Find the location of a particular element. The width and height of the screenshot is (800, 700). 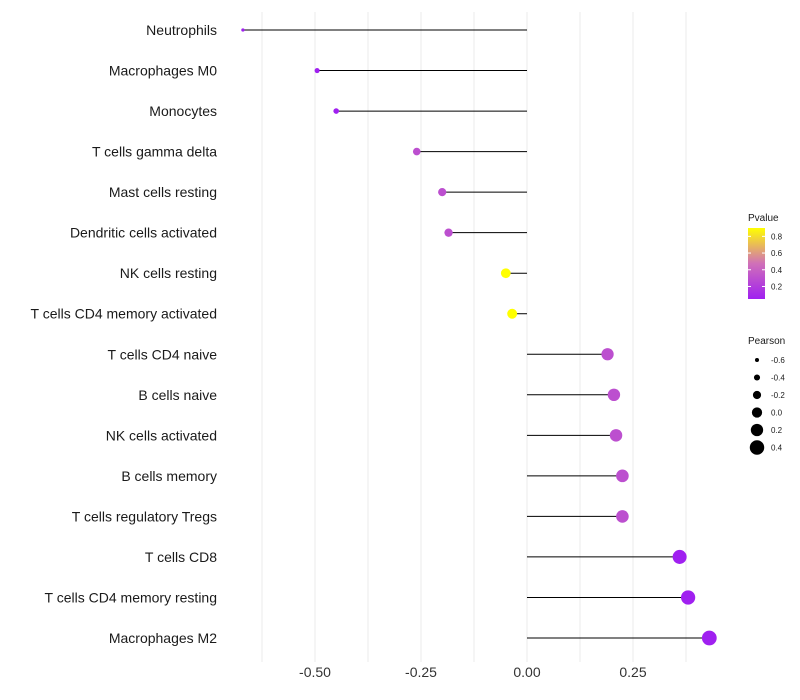

y-tick-label: NK cells resting is located at coordinates (168, 273).